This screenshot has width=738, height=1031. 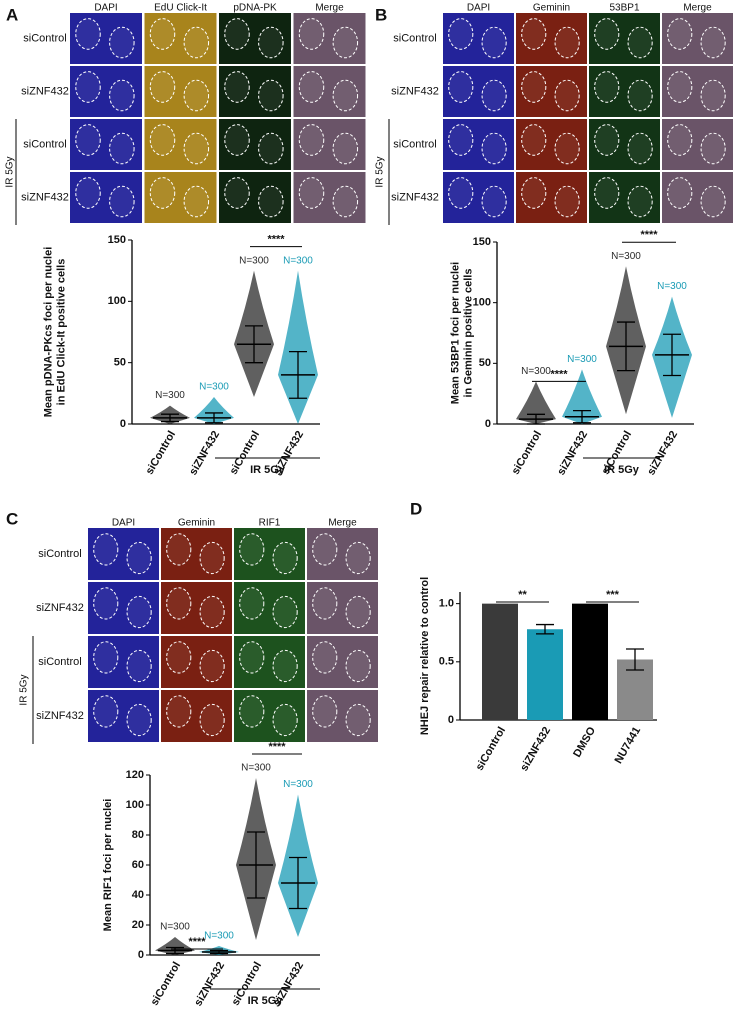 What do you see at coordinates (624, 8) in the screenshot?
I see `column-header: 53BP1` at bounding box center [624, 8].